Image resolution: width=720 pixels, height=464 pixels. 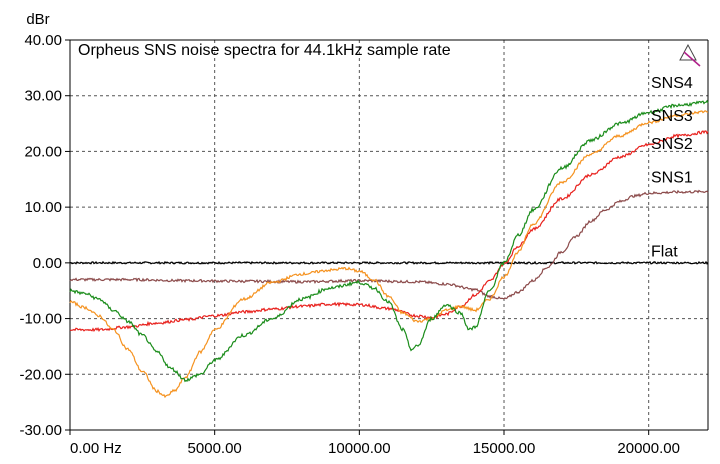 What do you see at coordinates (215, 448) in the screenshot?
I see `x-tick-label: 5000.00` at bounding box center [215, 448].